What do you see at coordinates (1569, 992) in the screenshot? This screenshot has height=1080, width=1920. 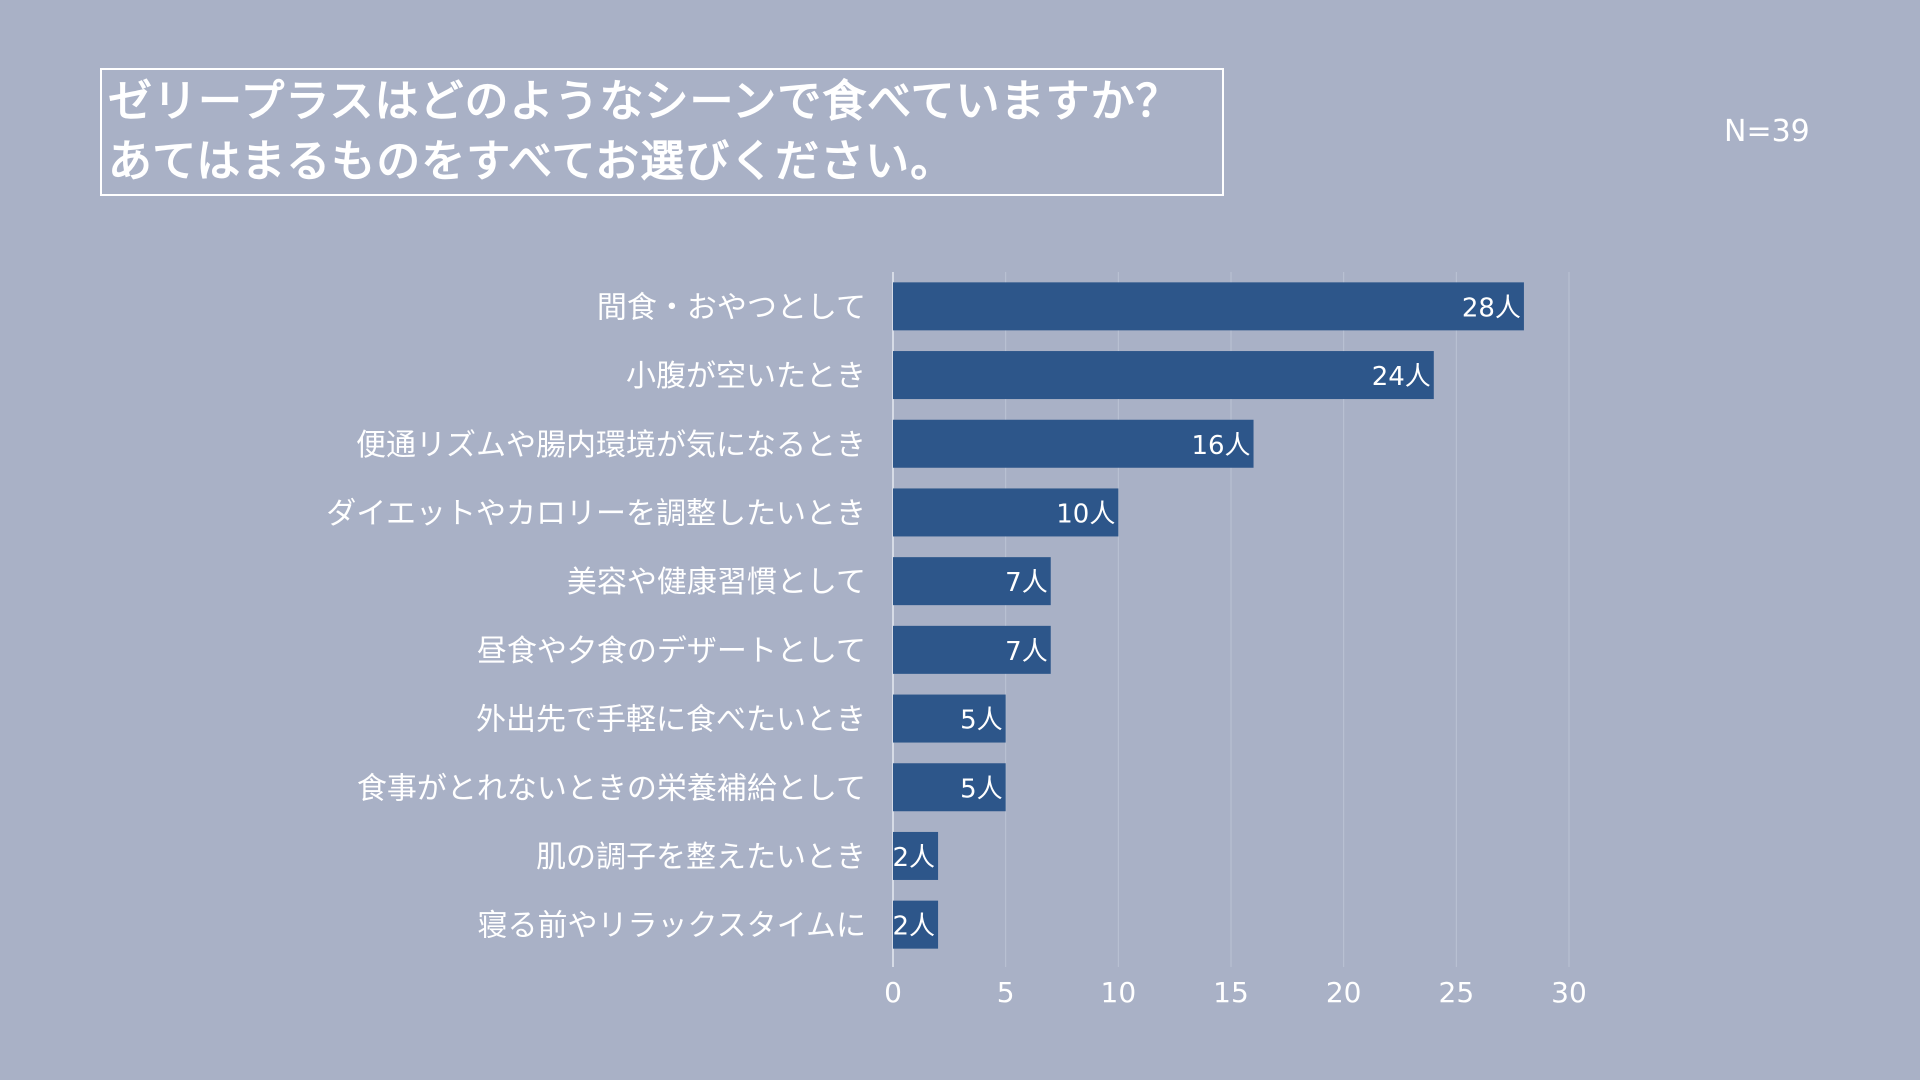 I see `x-tick-label: 30` at bounding box center [1569, 992].